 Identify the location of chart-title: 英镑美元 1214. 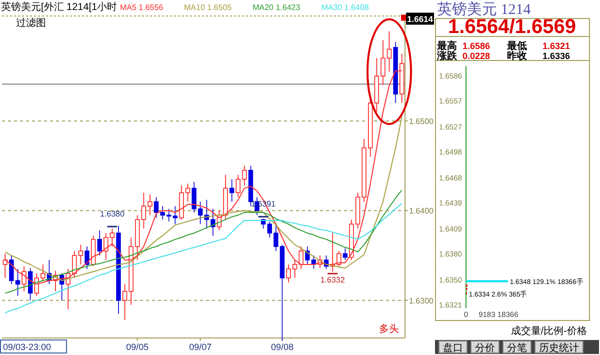
(484, 9).